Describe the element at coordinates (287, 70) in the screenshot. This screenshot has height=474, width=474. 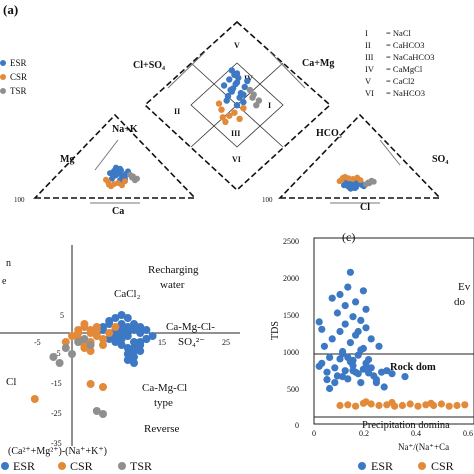
I see `arrow-ca-mg` at that location.